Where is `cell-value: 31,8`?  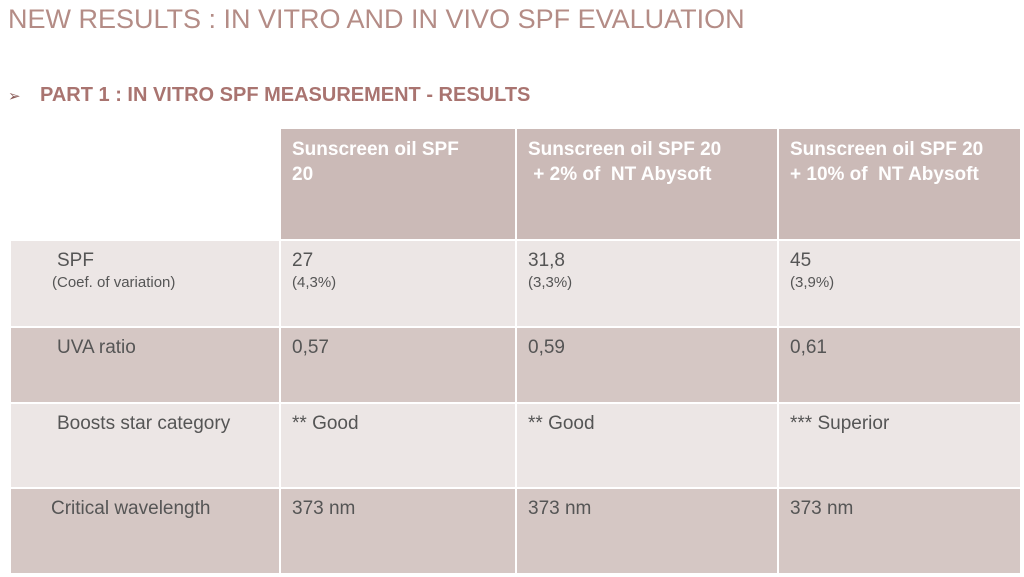 cell-value: 31,8 is located at coordinates (546, 260).